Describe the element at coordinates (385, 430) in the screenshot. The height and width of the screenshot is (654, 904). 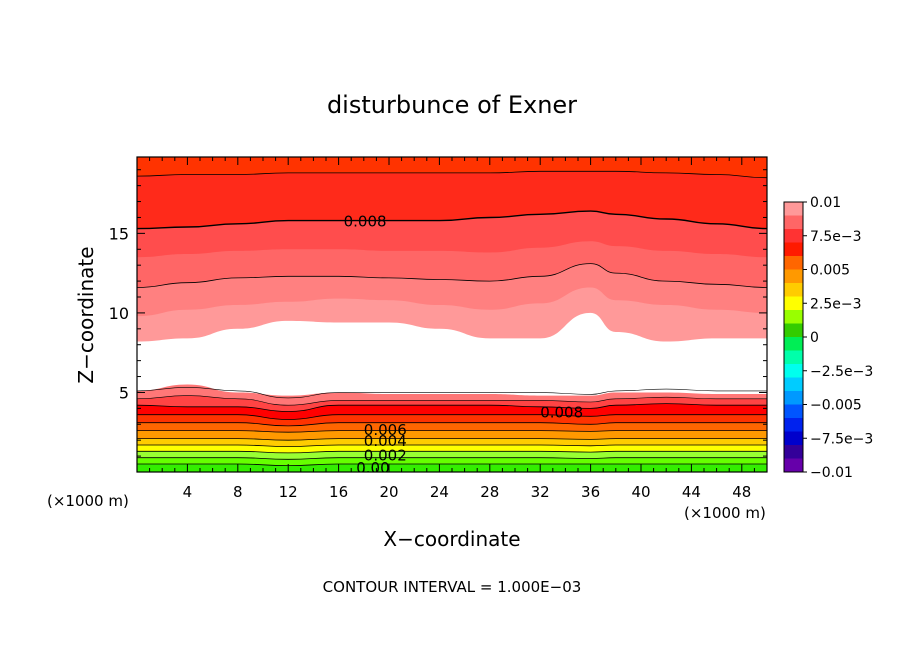
I see `contour-label: 0.006` at that location.